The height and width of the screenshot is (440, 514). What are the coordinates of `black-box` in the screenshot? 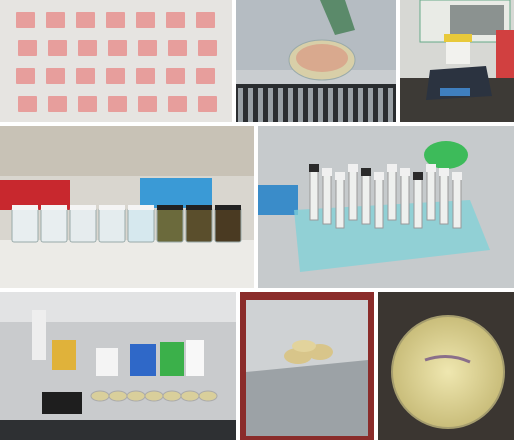 It's located at (62, 403).